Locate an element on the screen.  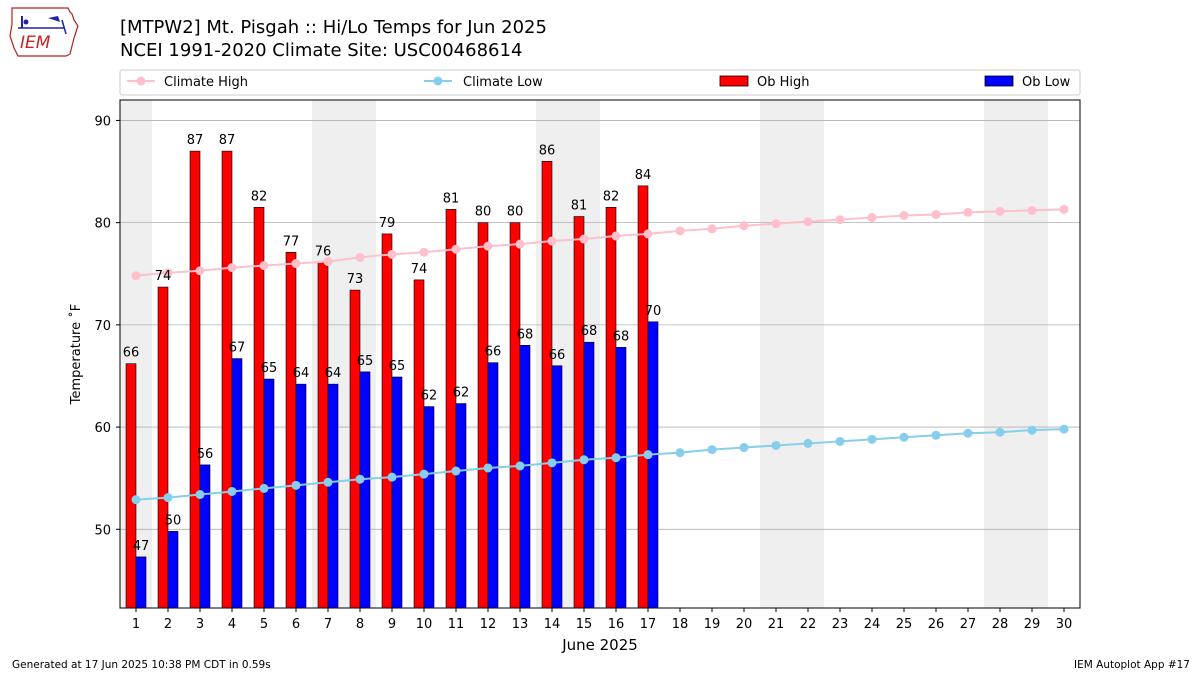
legend-frame is located at coordinates (600, 82).